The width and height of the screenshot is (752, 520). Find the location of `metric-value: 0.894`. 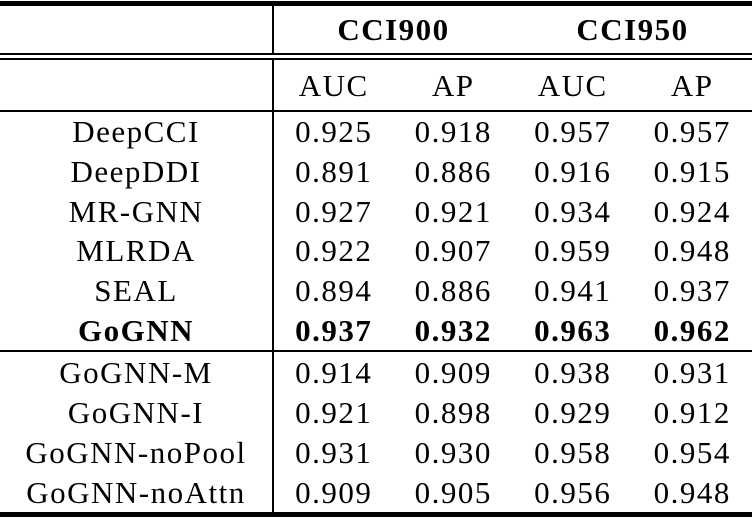

metric-value: 0.894 is located at coordinates (334, 291).